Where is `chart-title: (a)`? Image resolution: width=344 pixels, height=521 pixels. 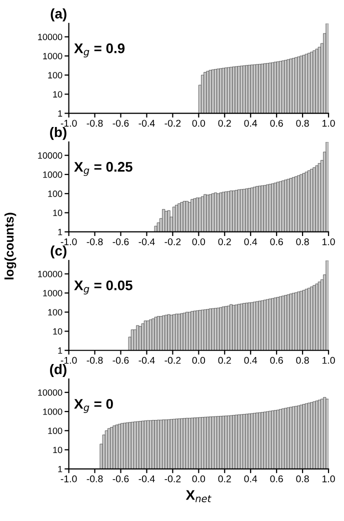
chart-title: (a) is located at coordinates (58, 15).